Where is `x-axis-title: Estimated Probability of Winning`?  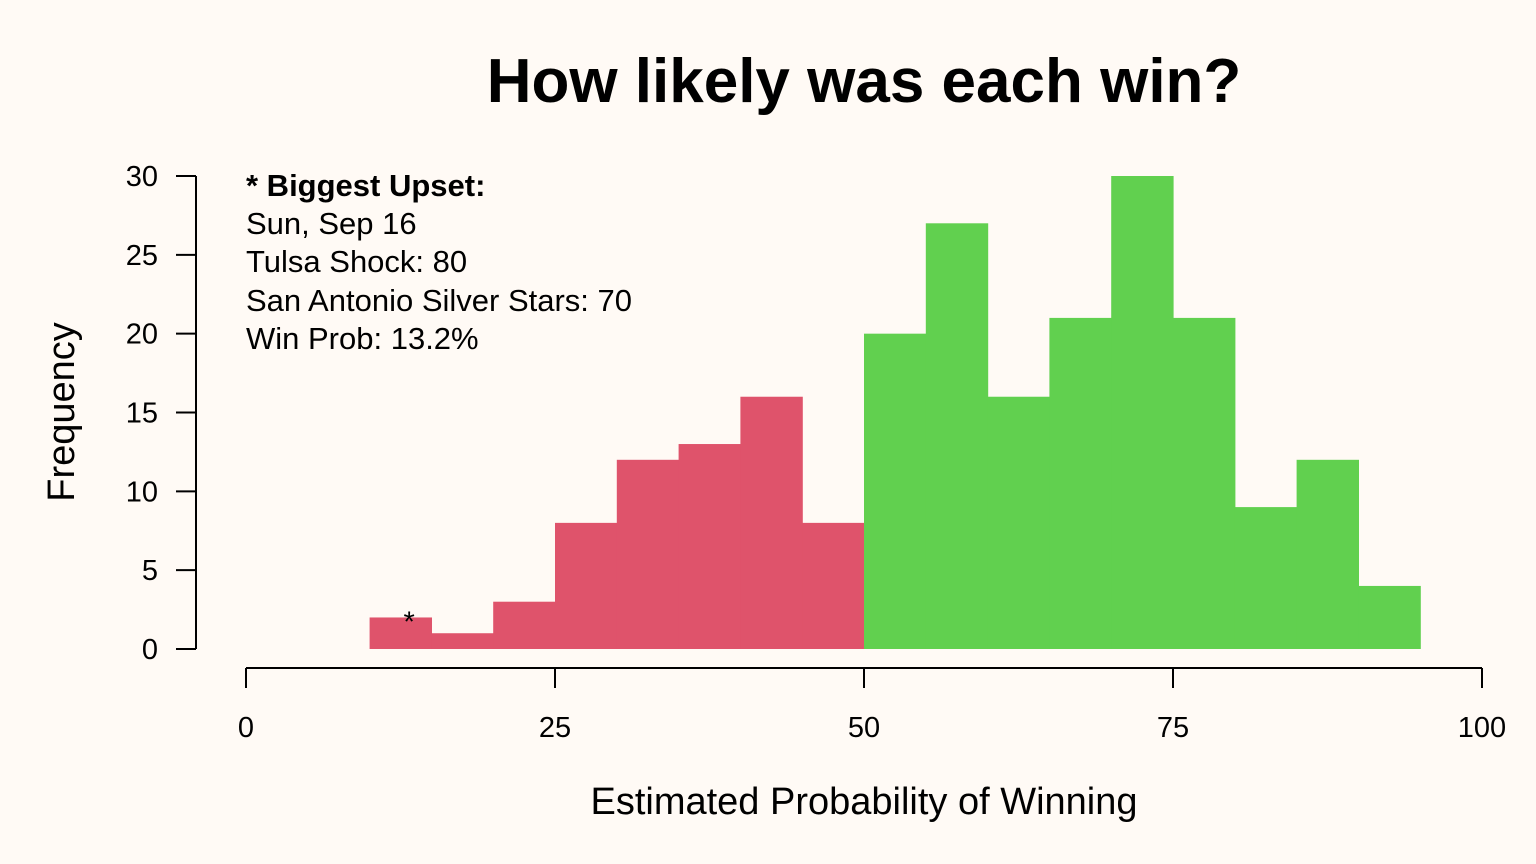
x-axis-title: Estimated Probability of Winning is located at coordinates (863, 802).